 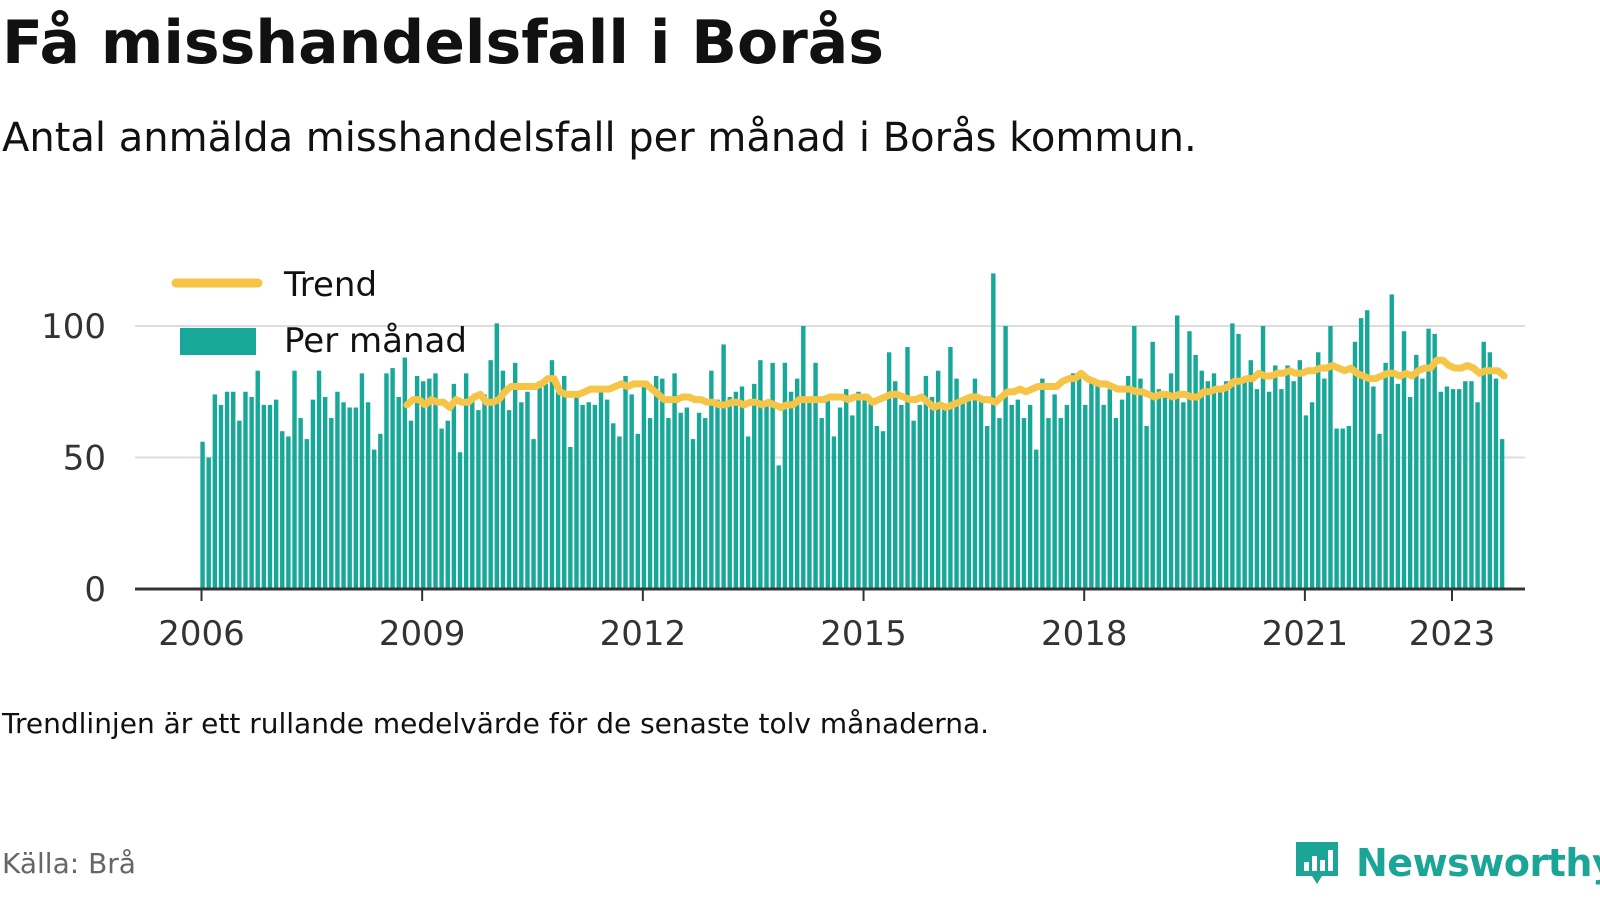 I want to click on axes: 2006 2009 2012 2015 2018 2021 2023, so click(x=830, y=620).